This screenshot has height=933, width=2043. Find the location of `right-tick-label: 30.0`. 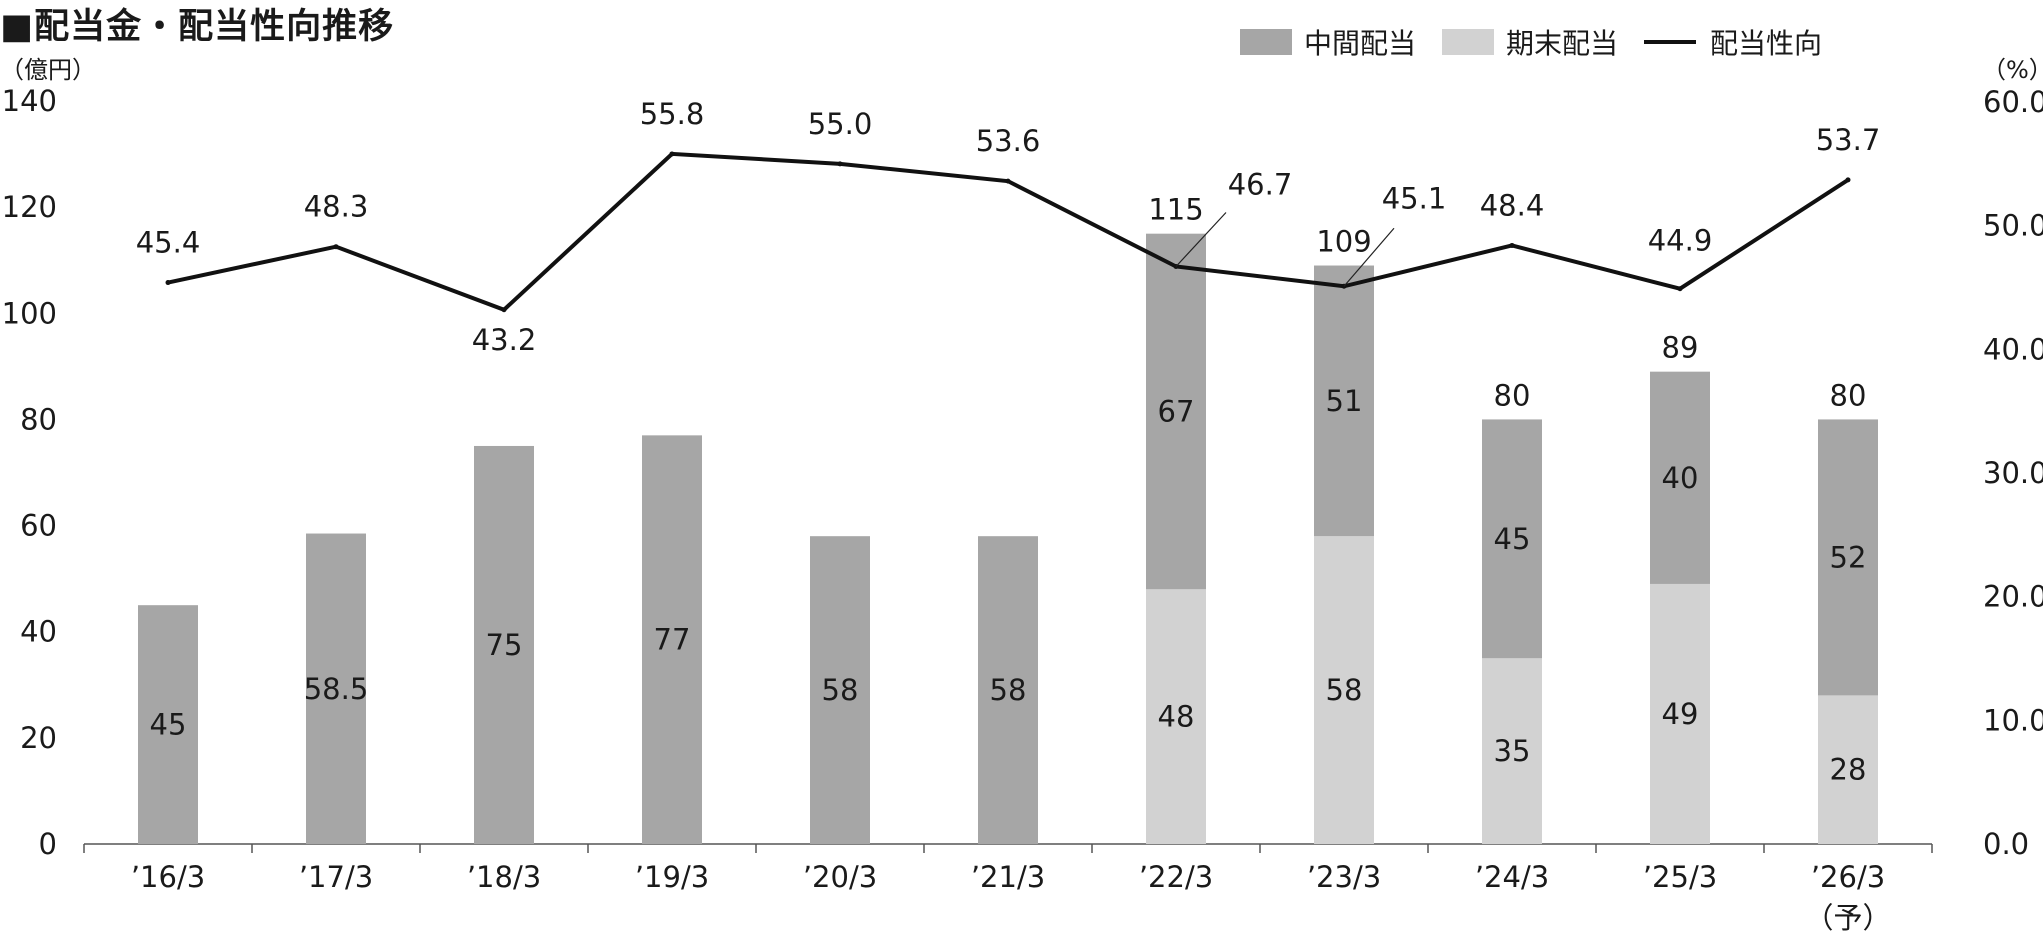

right-tick-label: 30.0 is located at coordinates (2013, 473).